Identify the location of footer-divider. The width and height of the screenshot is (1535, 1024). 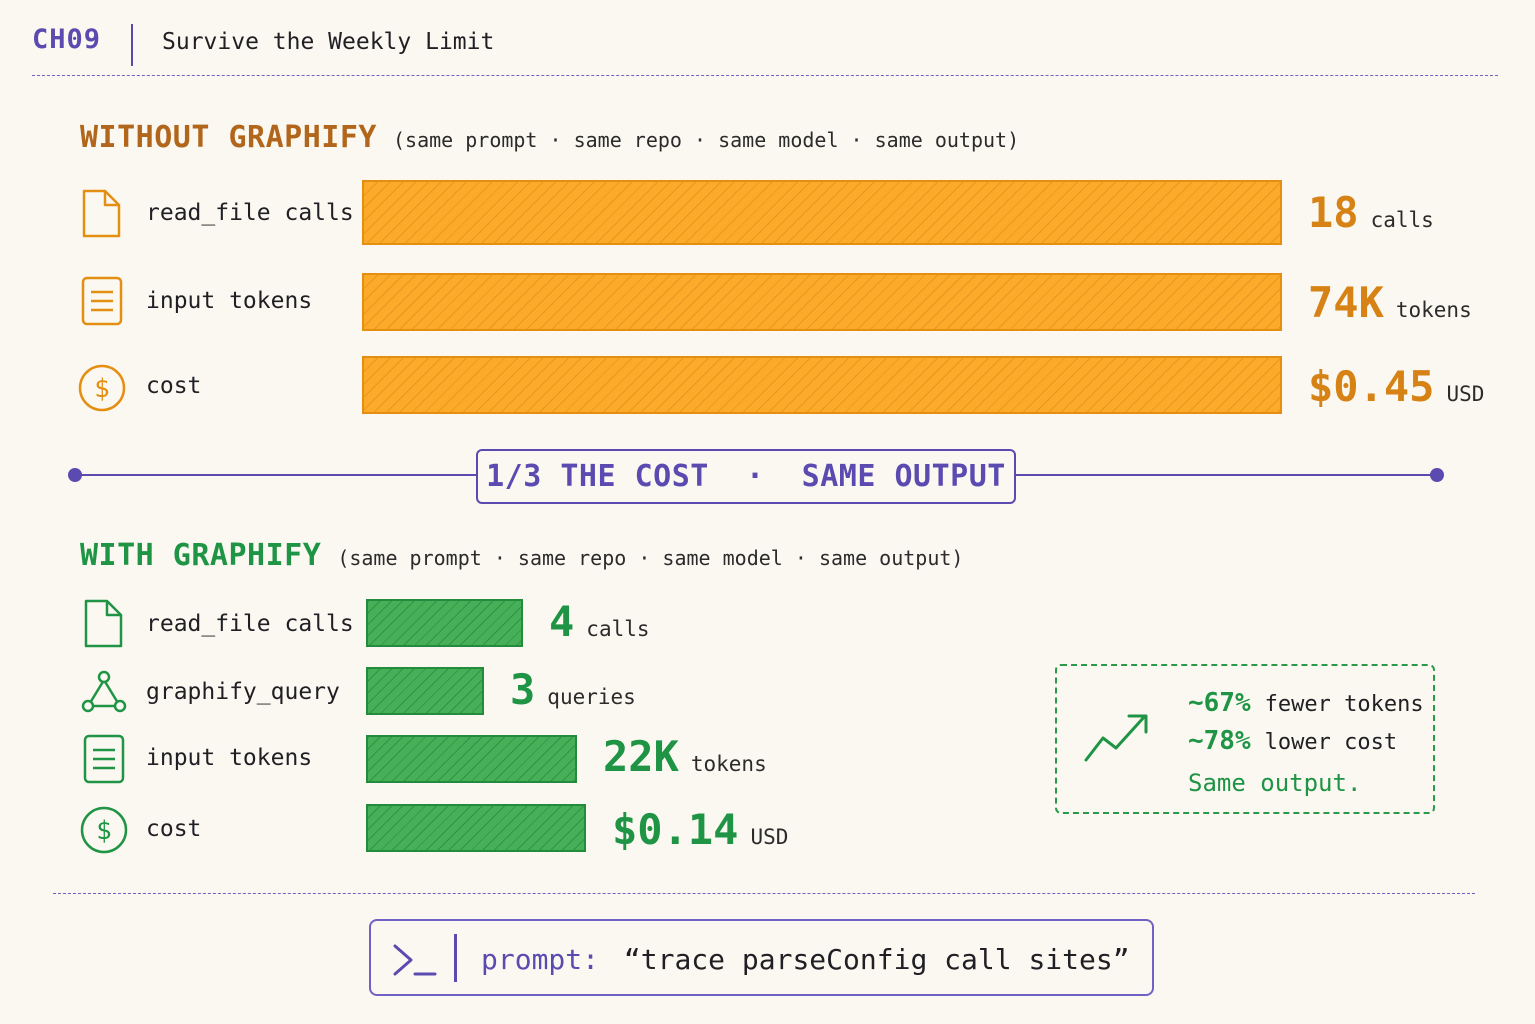
(764, 893).